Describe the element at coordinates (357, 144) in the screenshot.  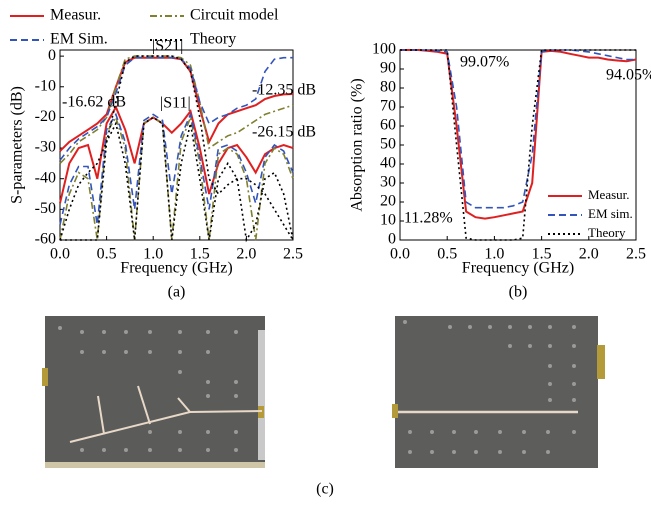
I see `y-axis-title: Absorption ratio (%)` at that location.